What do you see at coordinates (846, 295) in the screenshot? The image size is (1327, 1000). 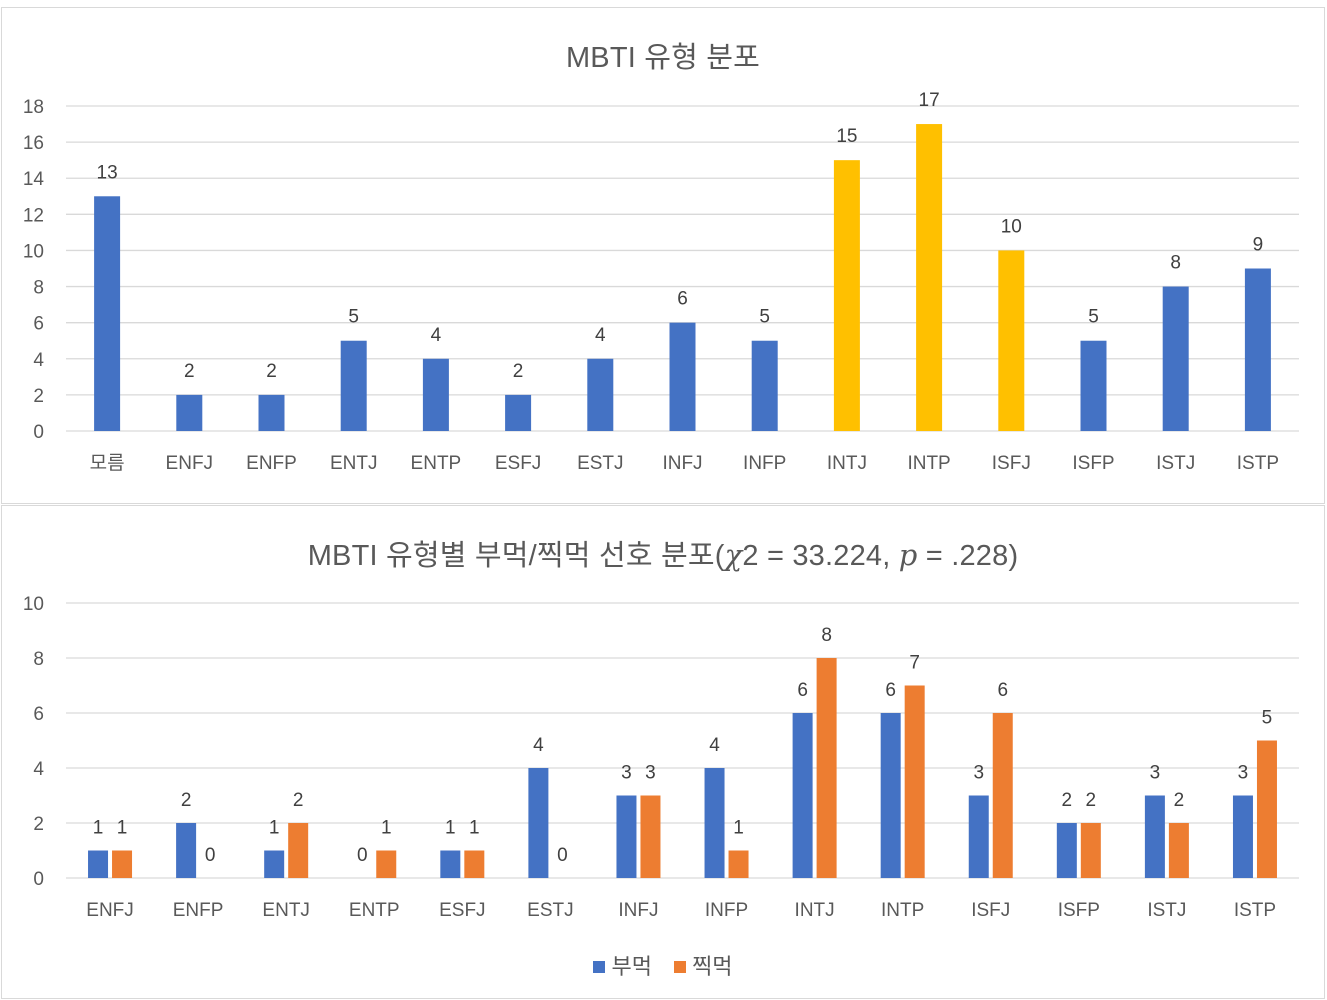 I see `bar-INTJ` at bounding box center [846, 295].